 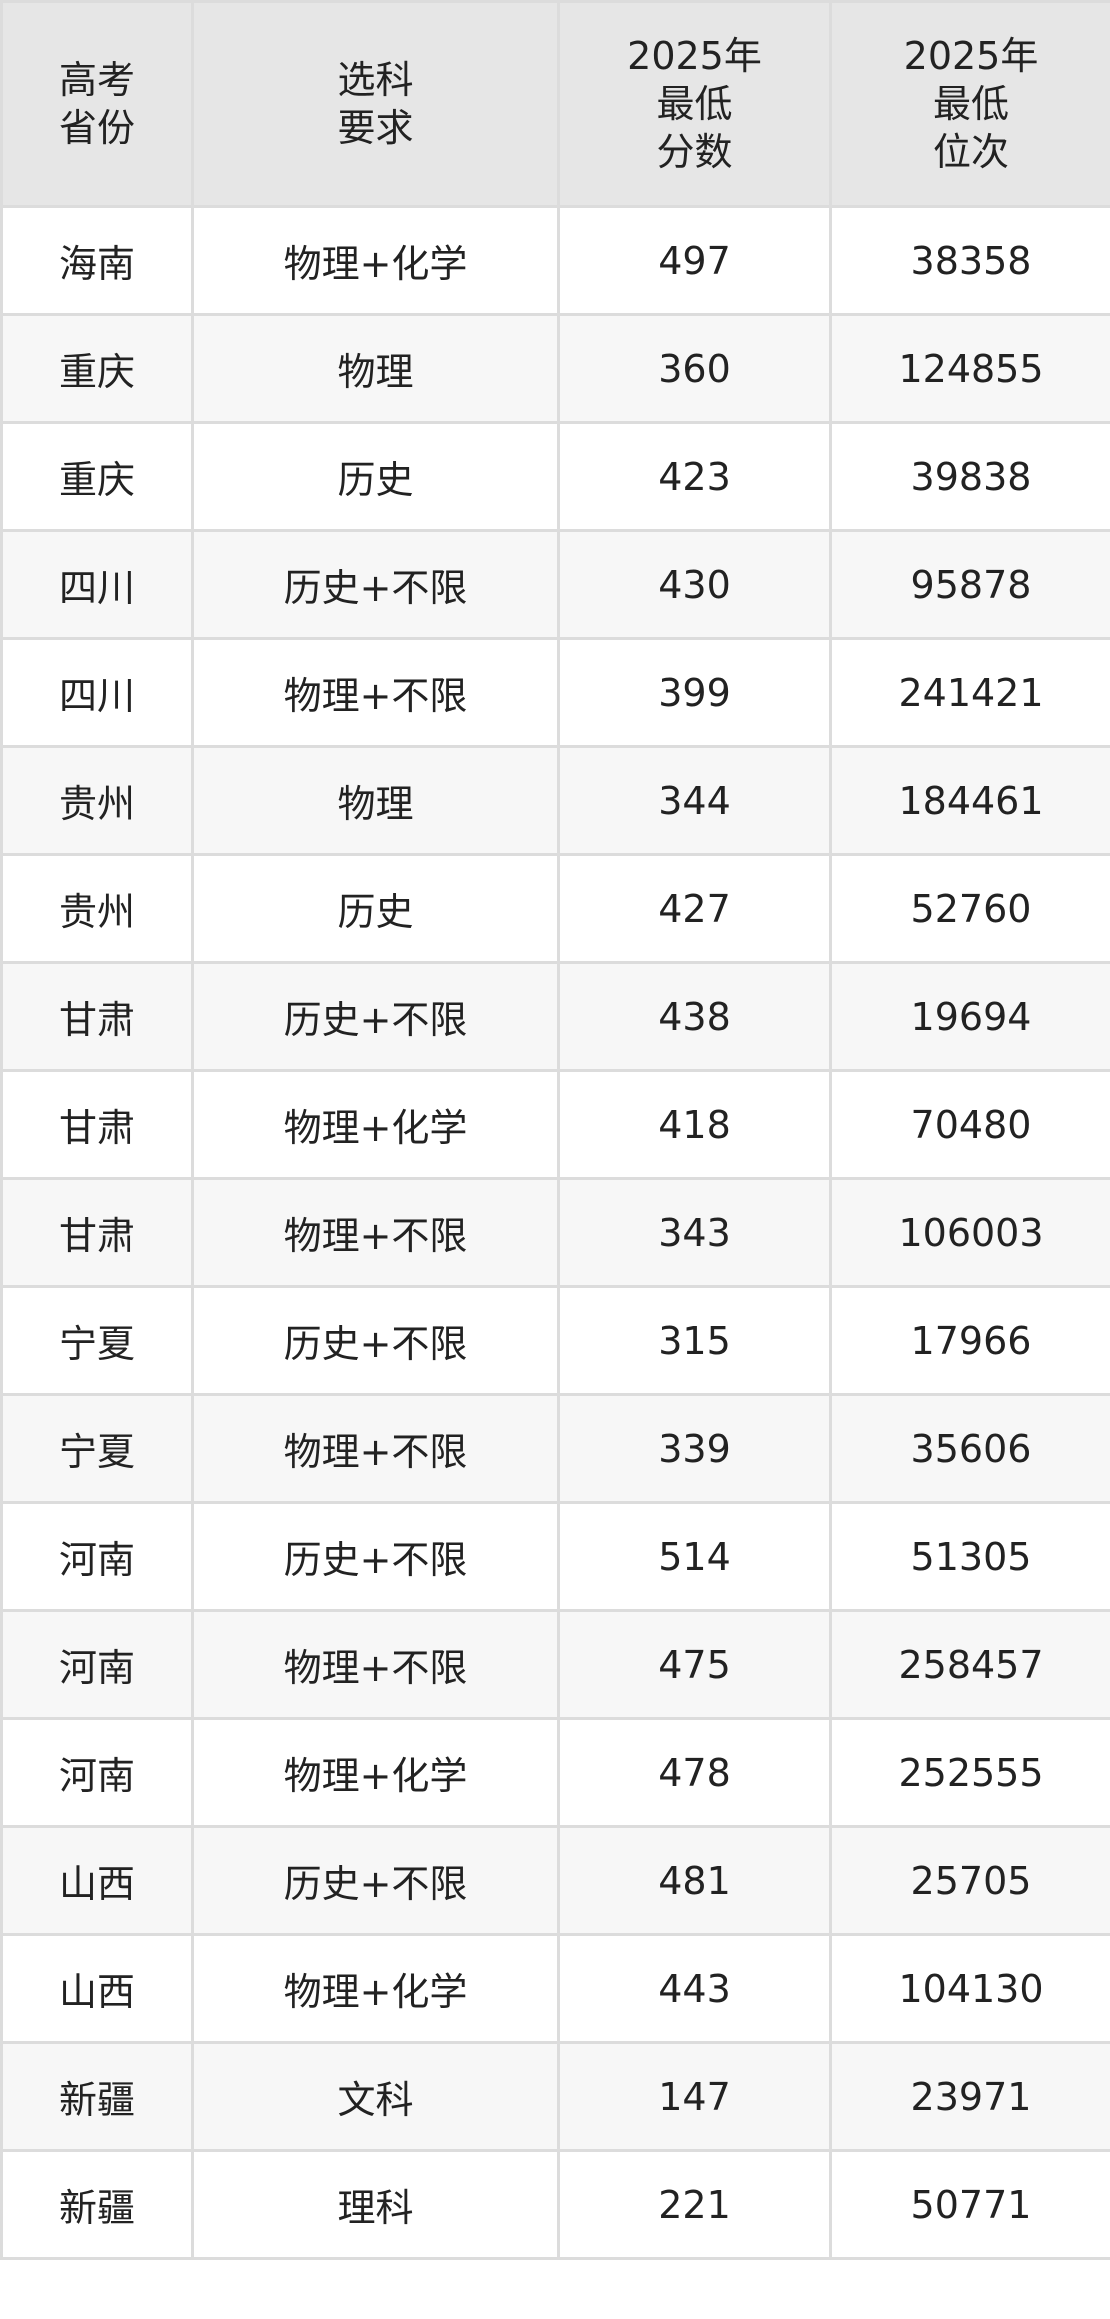 I want to click on table-row: 贵州 物理 344 184461, so click(x=555, y=800).